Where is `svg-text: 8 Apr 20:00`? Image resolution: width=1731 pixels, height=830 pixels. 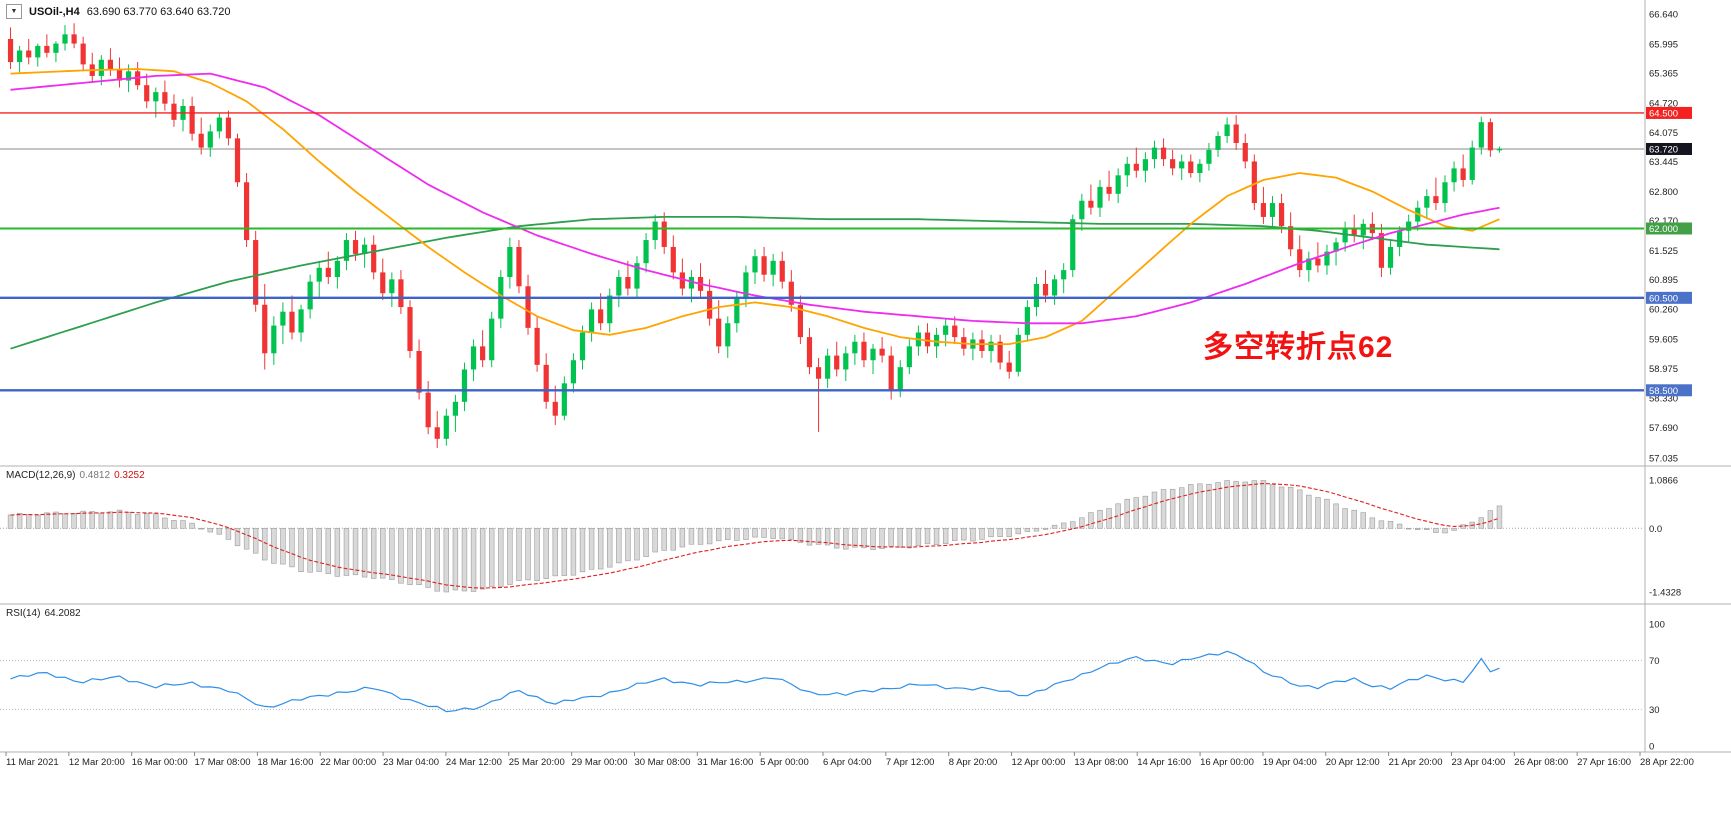
svg-text: 8 Apr 20:00 is located at coordinates (973, 762).